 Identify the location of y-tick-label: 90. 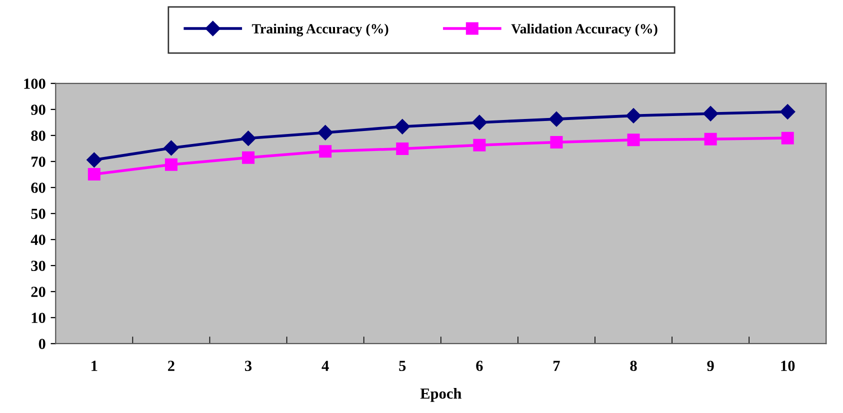
(38, 109).